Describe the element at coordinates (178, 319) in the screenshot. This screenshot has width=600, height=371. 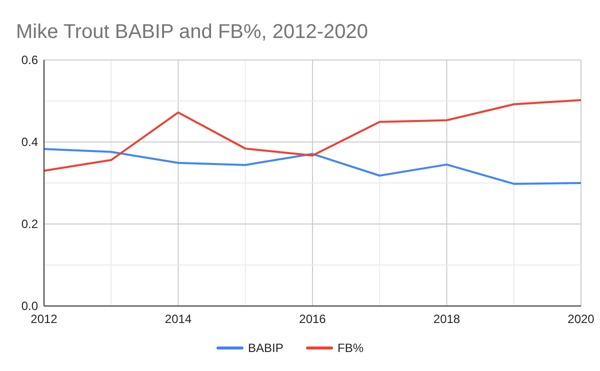
I see `x-tick-label: 2014` at that location.